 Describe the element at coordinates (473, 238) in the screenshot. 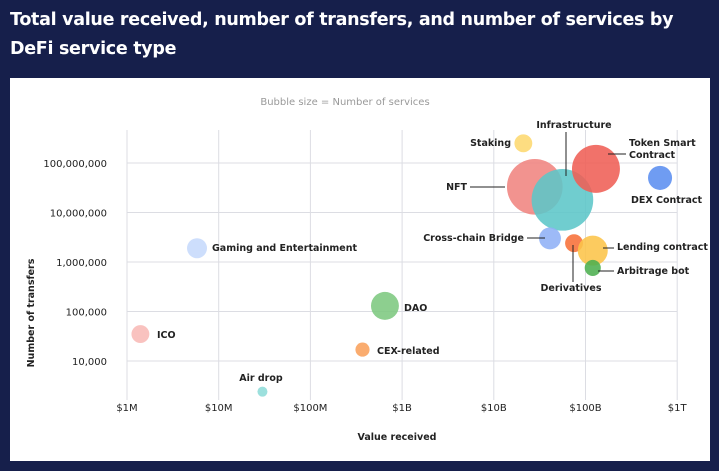

I see `bubble-label: Cross-chain Bridge` at that location.